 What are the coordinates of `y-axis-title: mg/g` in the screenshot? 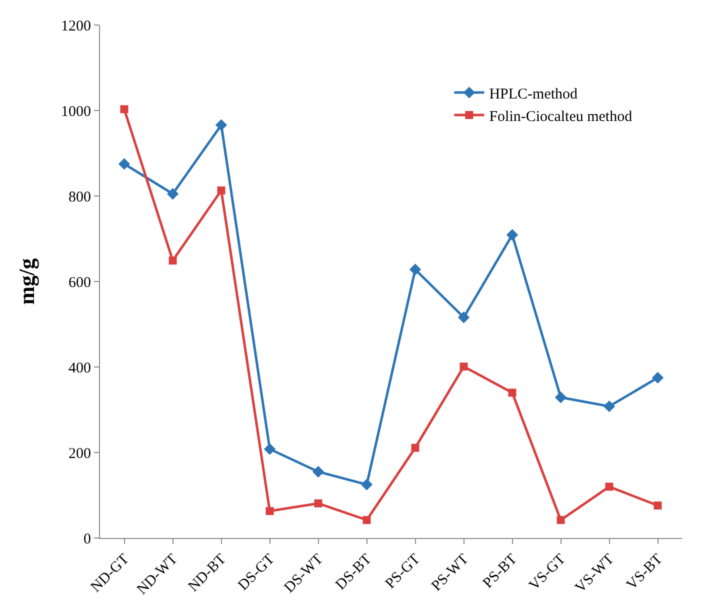 It's located at (26, 281).